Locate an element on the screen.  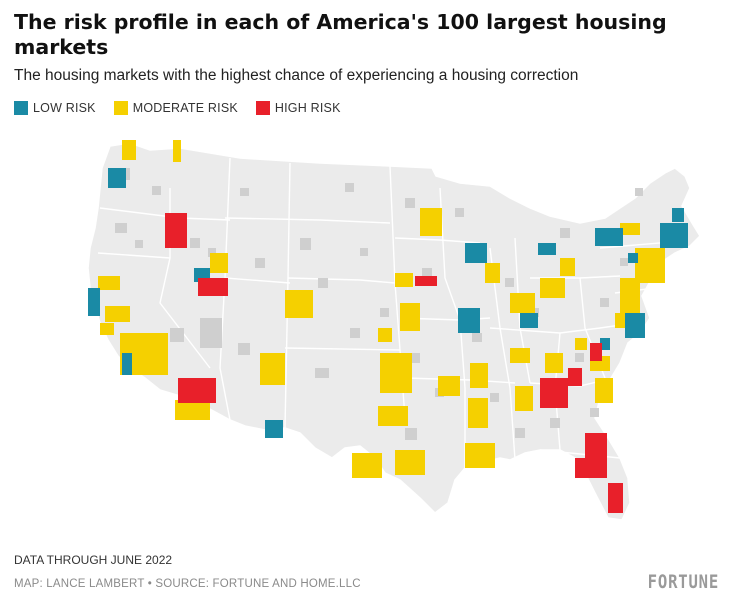
legend-item-moderate: MODERATE RISK is located at coordinates (175, 108).